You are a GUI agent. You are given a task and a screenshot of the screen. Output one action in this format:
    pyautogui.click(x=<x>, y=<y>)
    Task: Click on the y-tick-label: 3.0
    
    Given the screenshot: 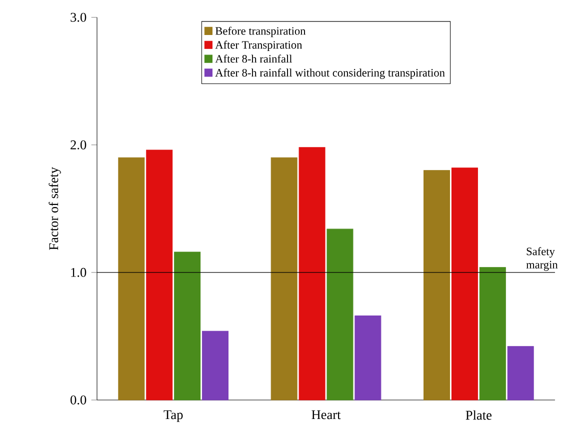 What is the action you would take?
    pyautogui.click(x=78, y=17)
    